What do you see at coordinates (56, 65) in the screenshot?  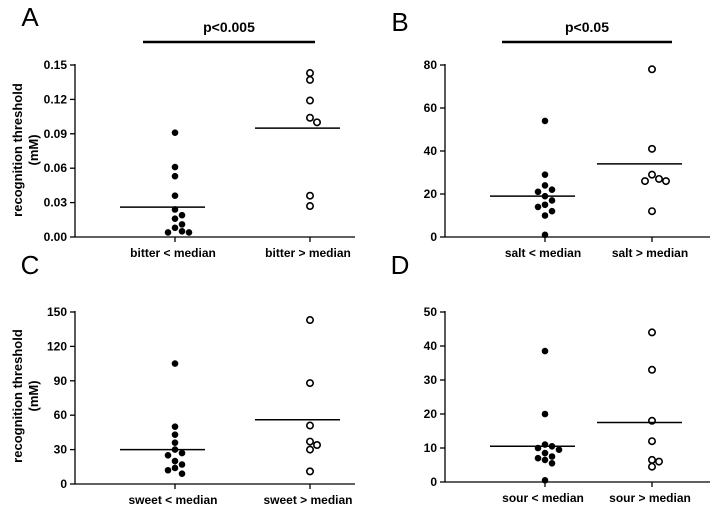 I see `y-tick-label: 0.15` at bounding box center [56, 65].